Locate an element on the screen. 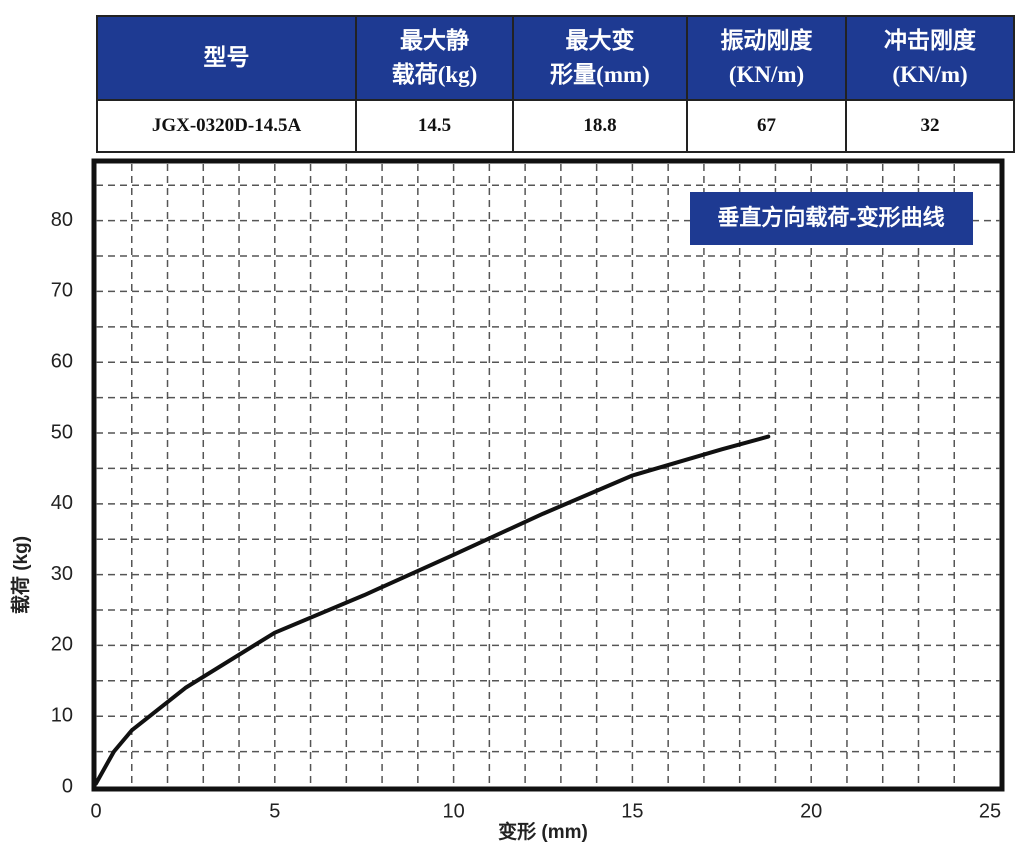 This screenshot has height=851, width=1033. header-text: 型号 is located at coordinates (226, 57).